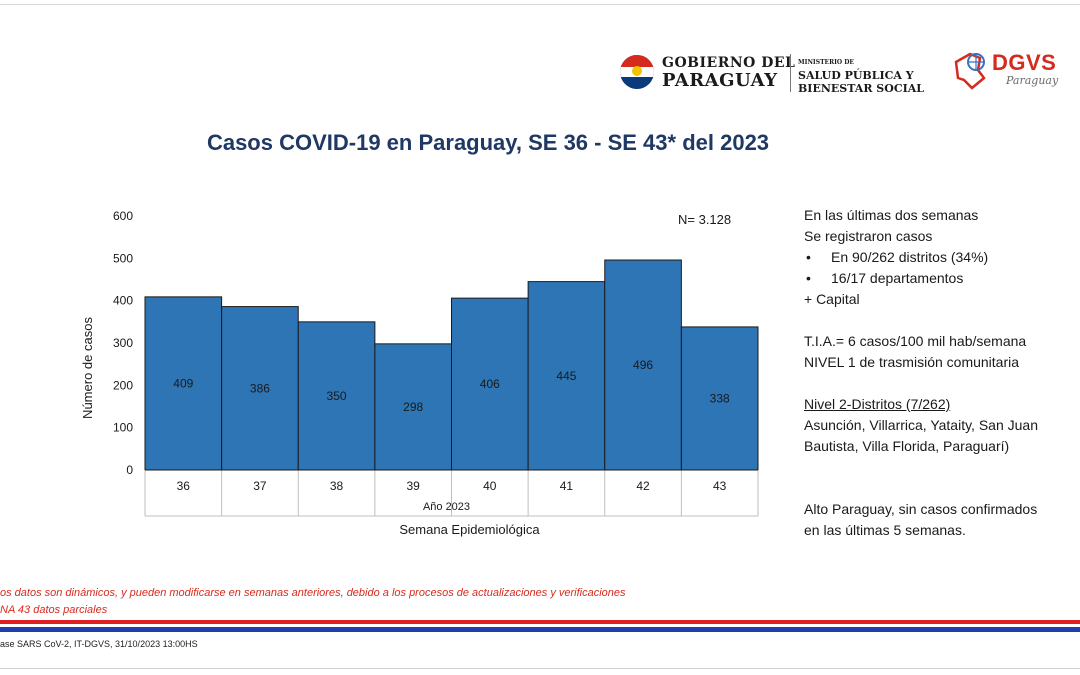 The height and width of the screenshot is (675, 1080). What do you see at coordinates (891, 215) in the screenshot?
I see `summary-line1: En las últimas dos semanas` at bounding box center [891, 215].